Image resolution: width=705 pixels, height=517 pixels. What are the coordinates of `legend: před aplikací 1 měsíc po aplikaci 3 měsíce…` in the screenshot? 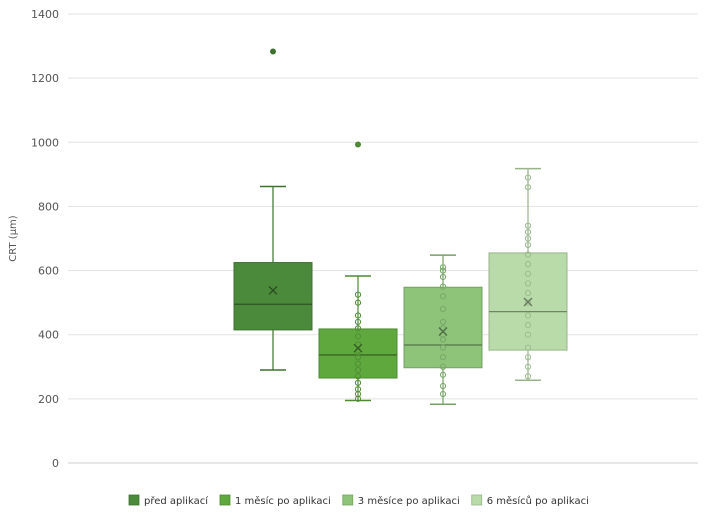 It's located at (358, 500).